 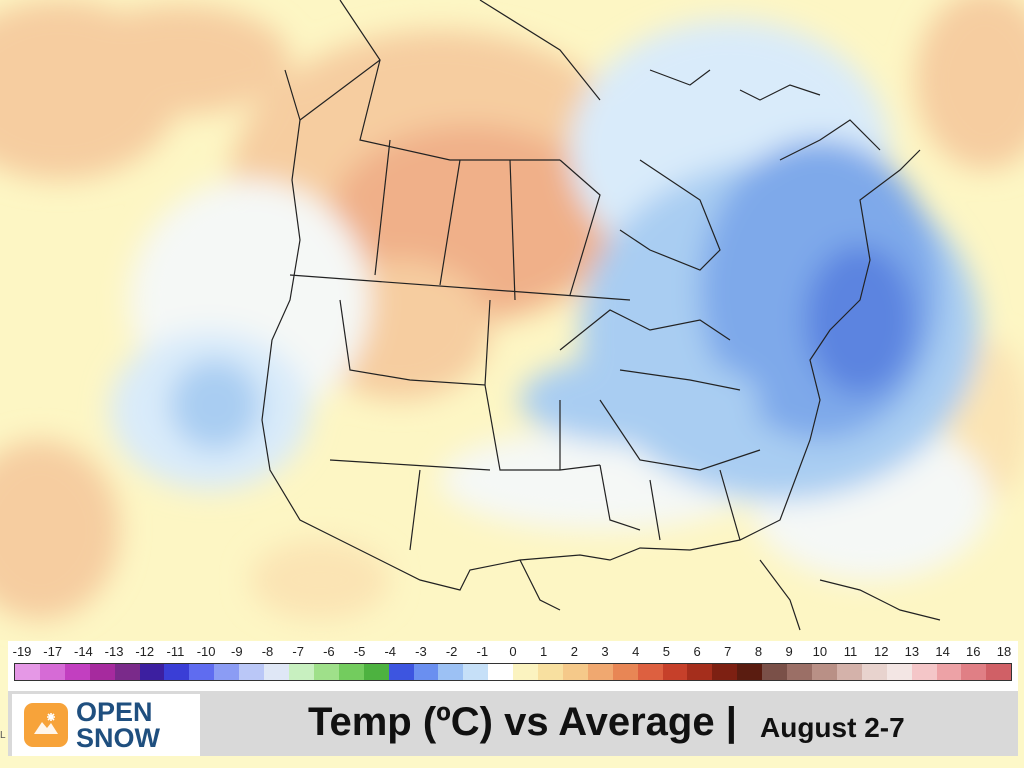 I want to click on scale-tick-label: 13, so click(x=912, y=651).